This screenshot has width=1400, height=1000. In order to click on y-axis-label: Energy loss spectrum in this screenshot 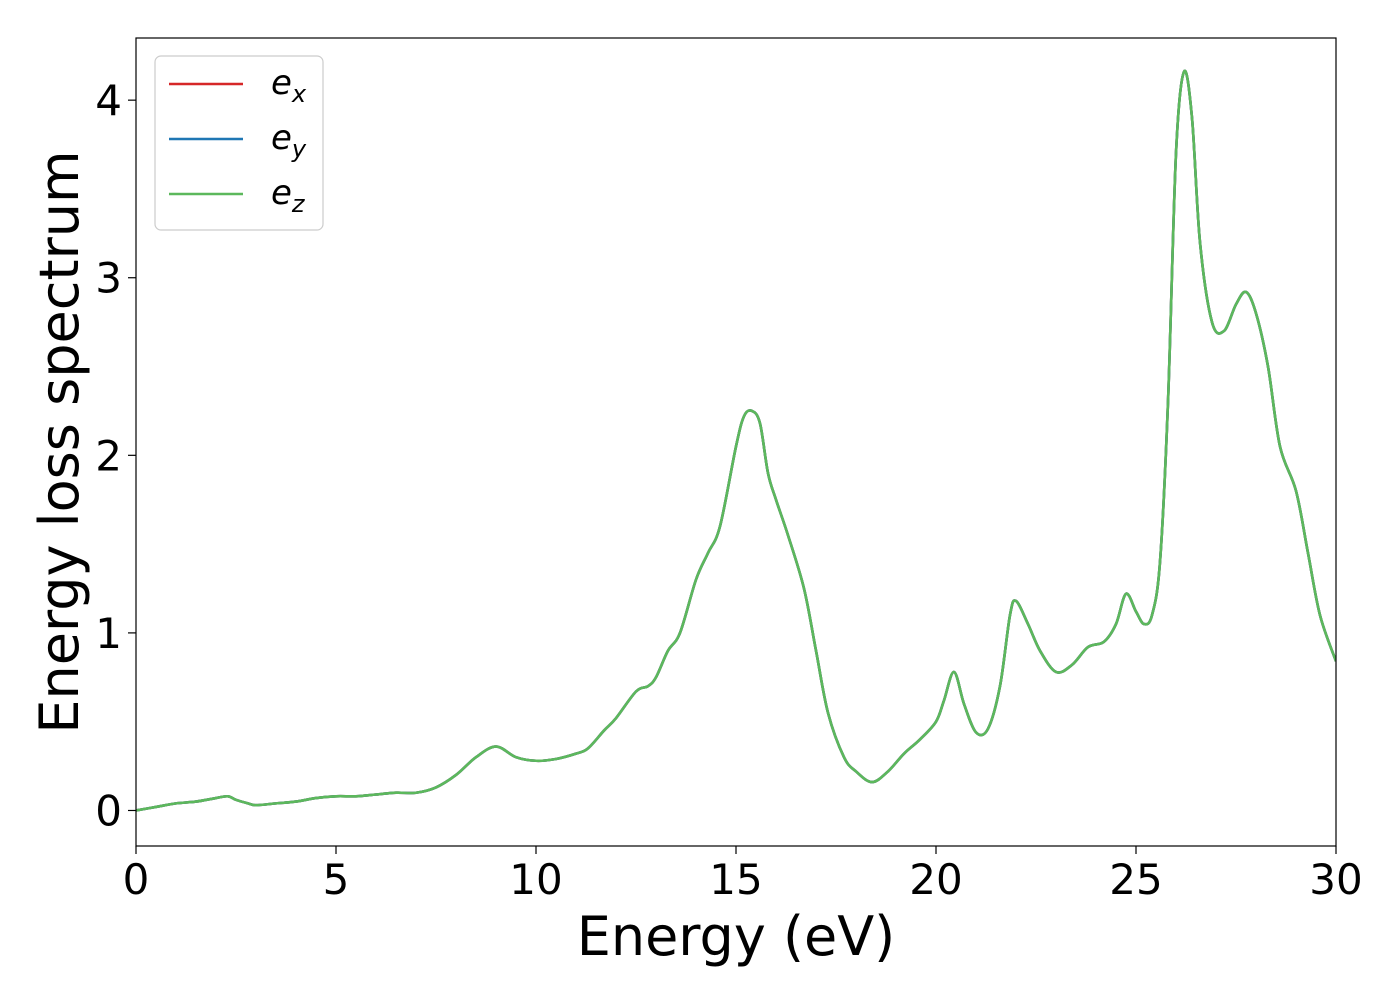, I will do `click(59, 441)`.